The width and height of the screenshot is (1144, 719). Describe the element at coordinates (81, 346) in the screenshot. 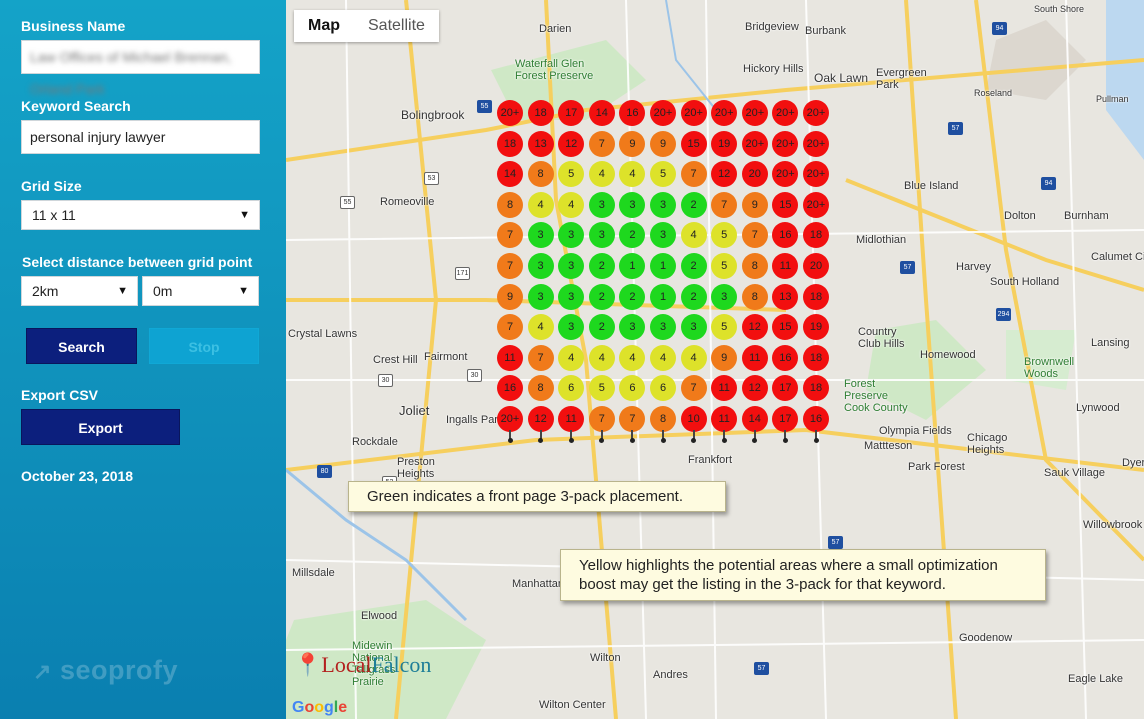

I see `search-button: Search` at that location.